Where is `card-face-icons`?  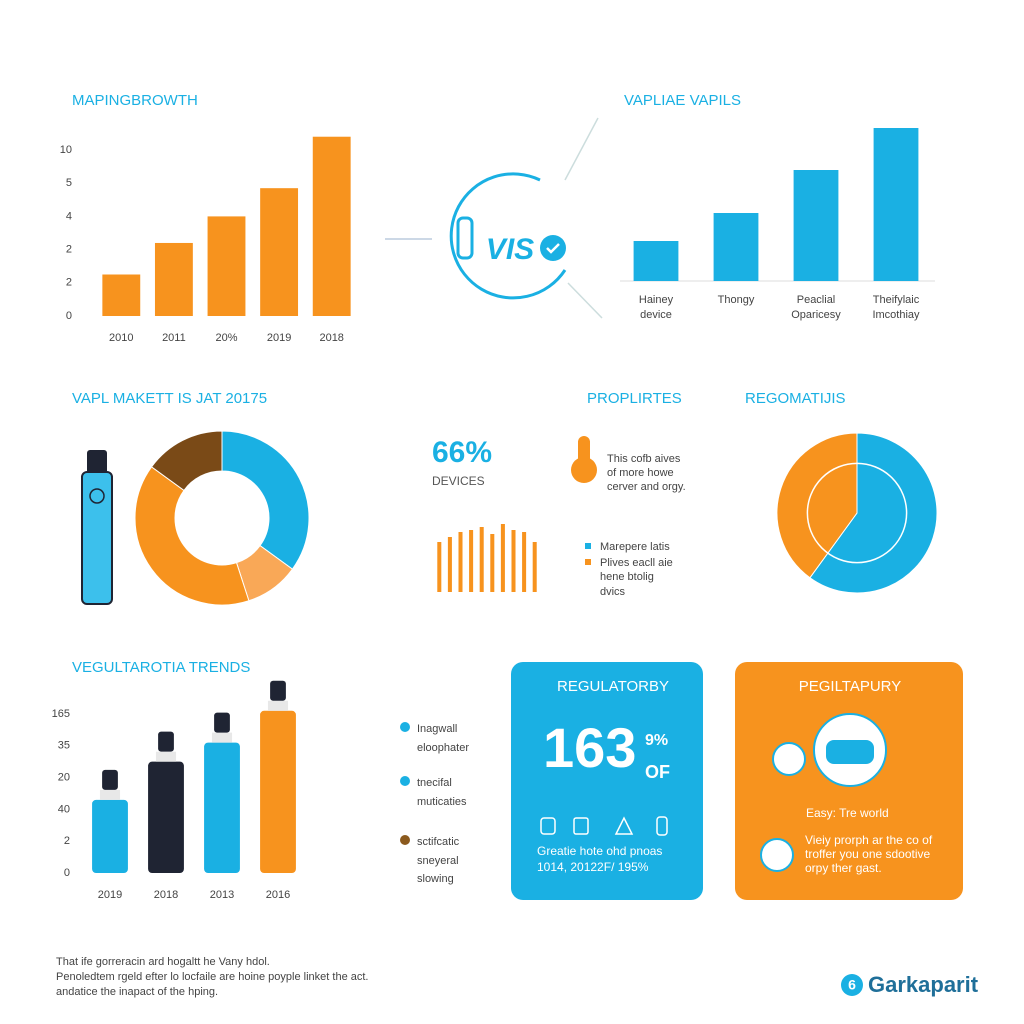 card-face-icons is located at coordinates (823, 792).